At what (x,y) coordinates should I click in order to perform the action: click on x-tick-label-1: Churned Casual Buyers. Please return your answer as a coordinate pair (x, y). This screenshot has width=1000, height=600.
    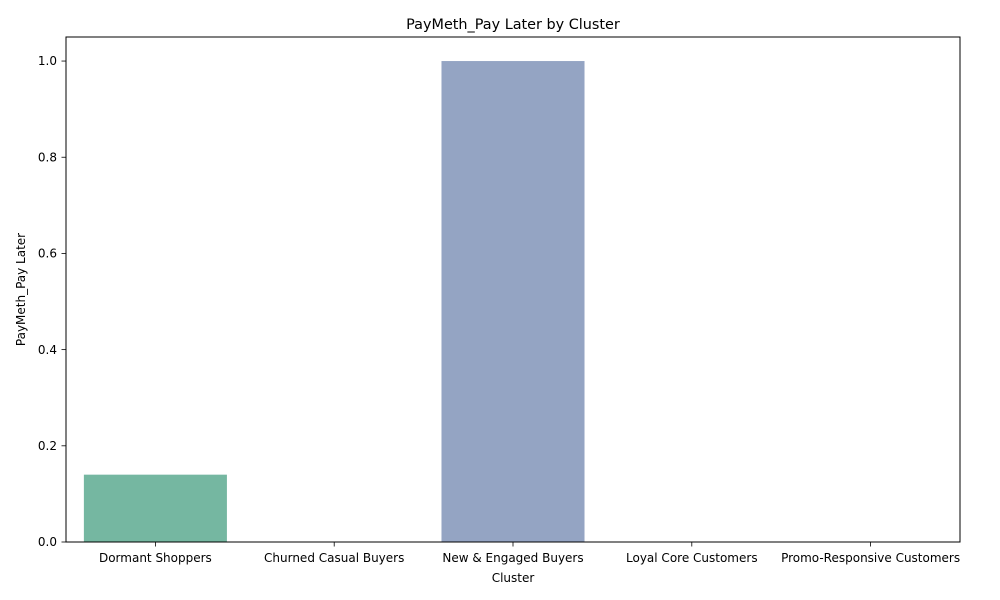
    Looking at the image, I should click on (334, 558).